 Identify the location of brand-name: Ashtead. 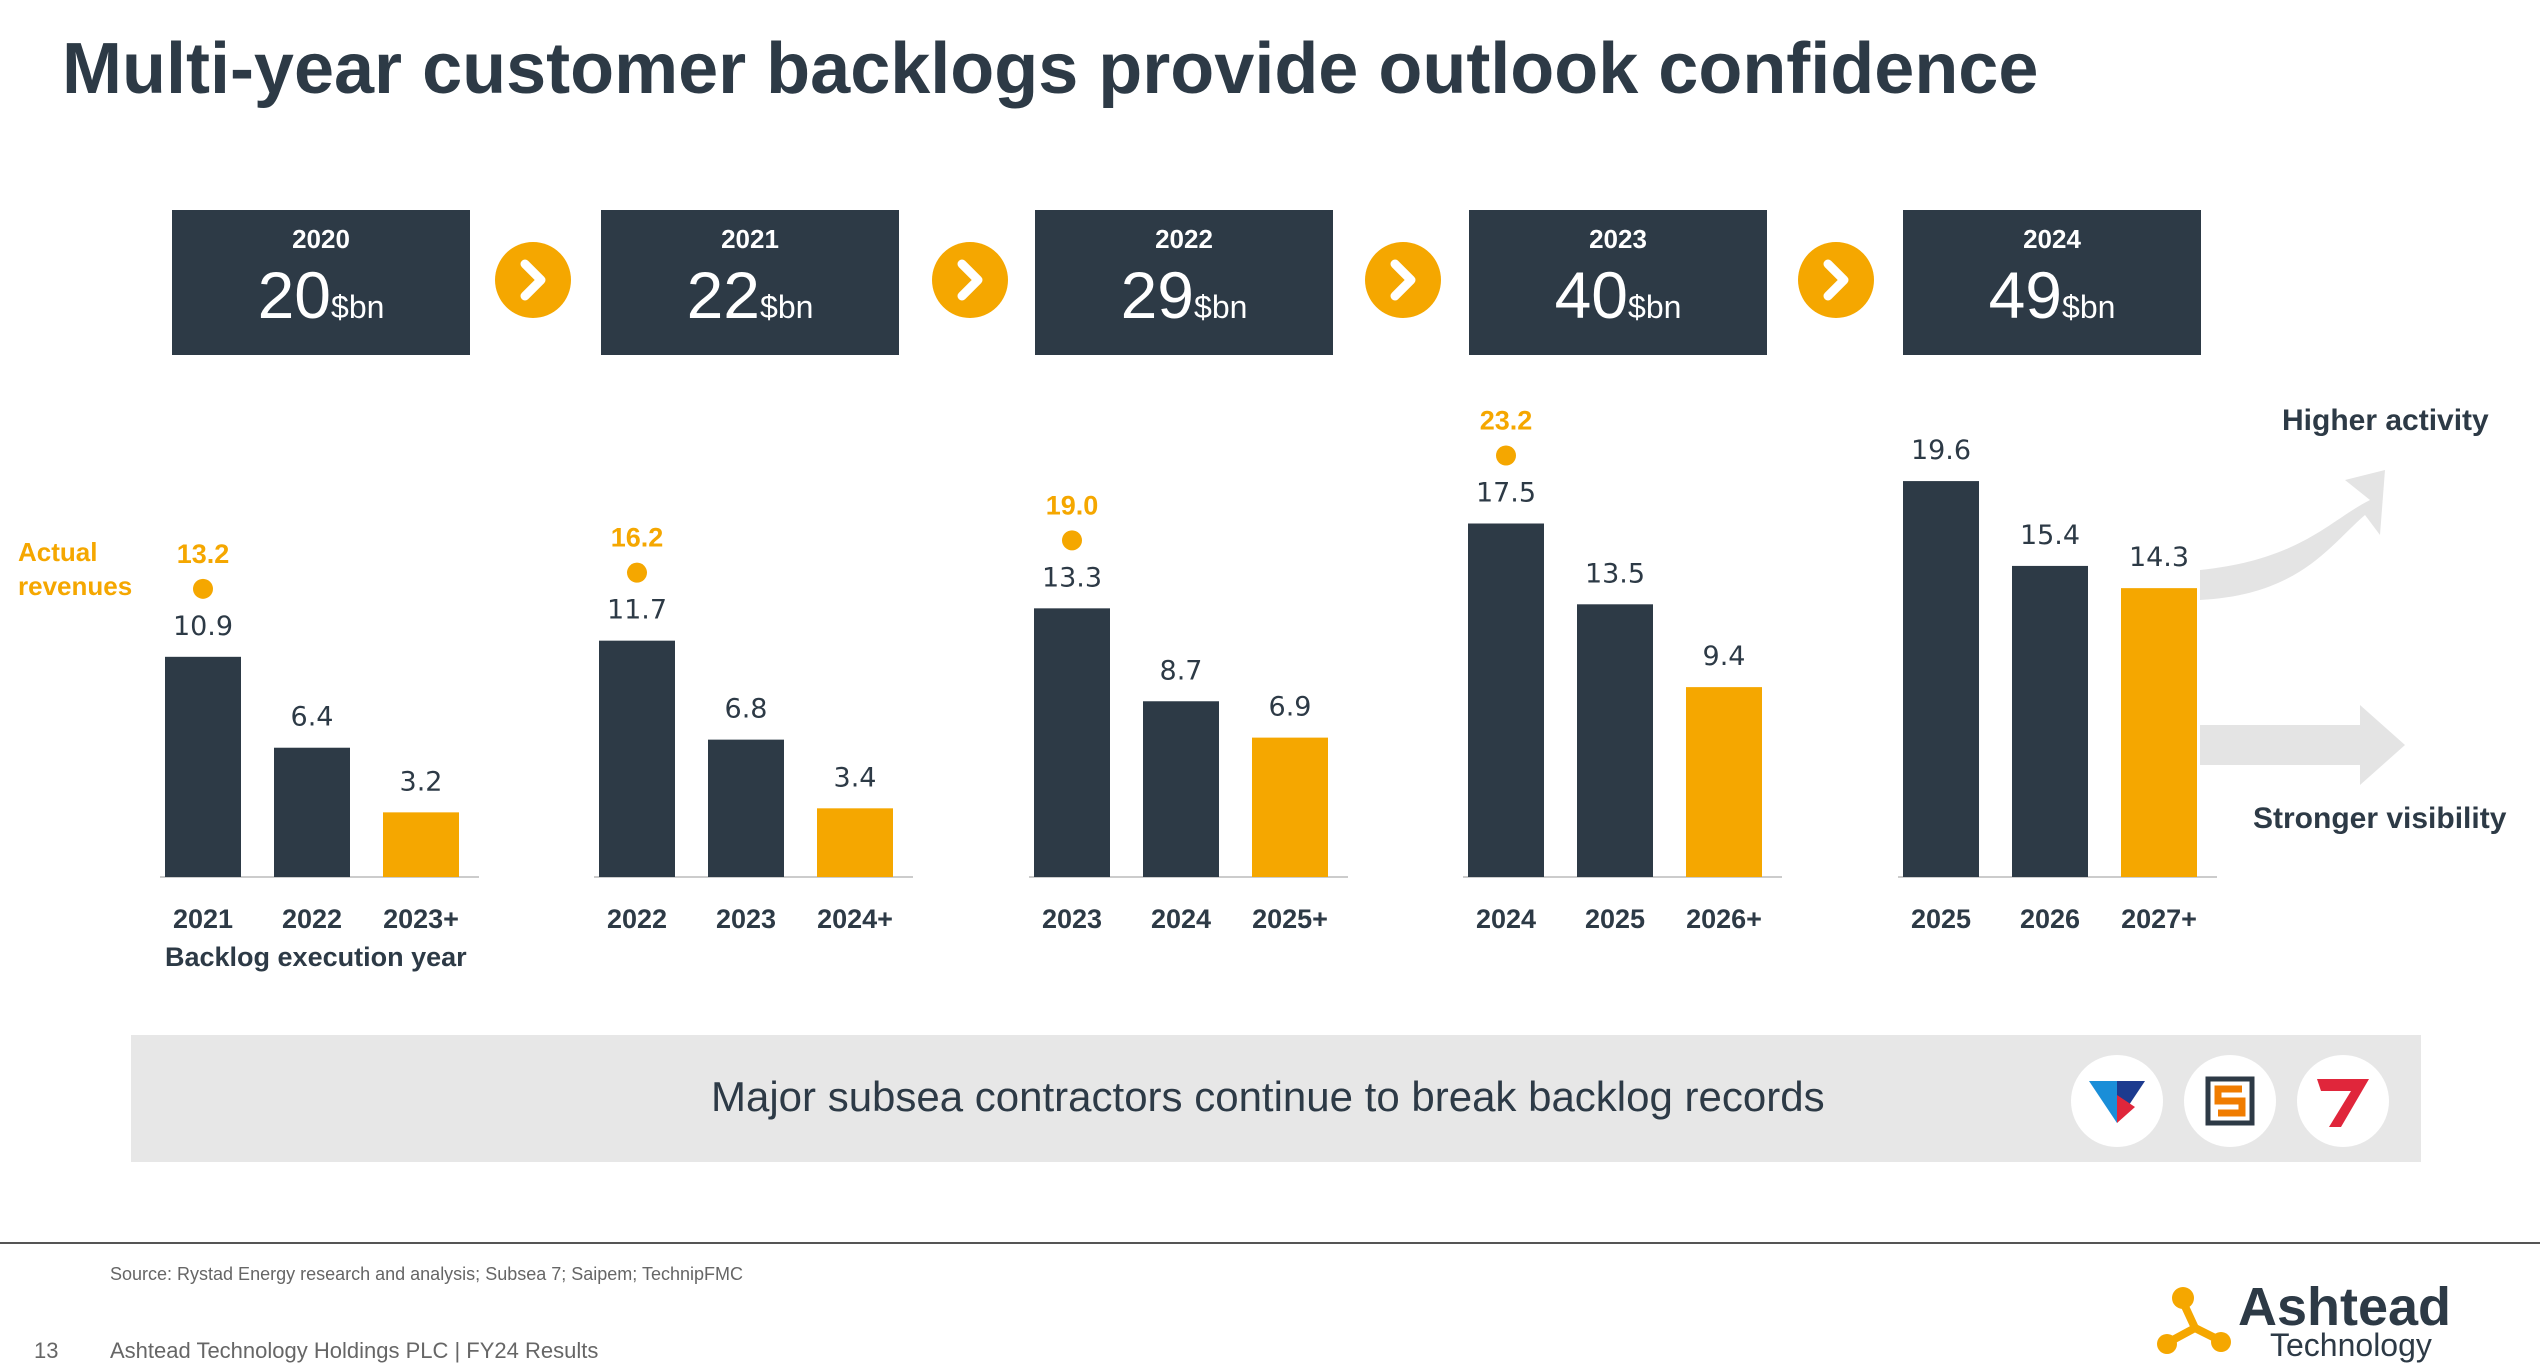
(2345, 1307).